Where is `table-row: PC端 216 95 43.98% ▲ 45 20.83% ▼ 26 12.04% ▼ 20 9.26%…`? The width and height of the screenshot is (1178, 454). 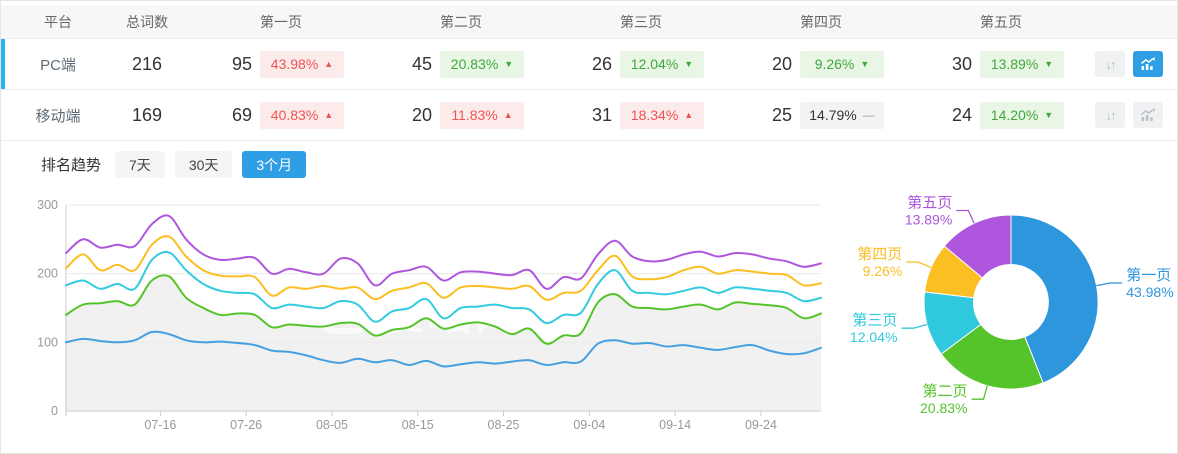 table-row: PC端 216 95 43.98% ▲ 45 20.83% ▼ 26 12.04% ▼ 20 9.26%… is located at coordinates (589, 64).